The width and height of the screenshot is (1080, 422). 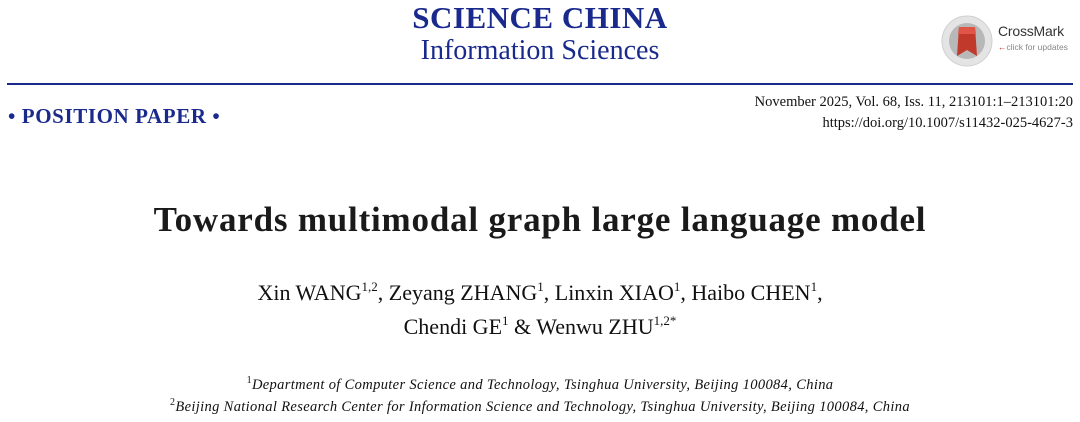 I want to click on author-affiliation-mark: 1,2, so click(x=369, y=286).